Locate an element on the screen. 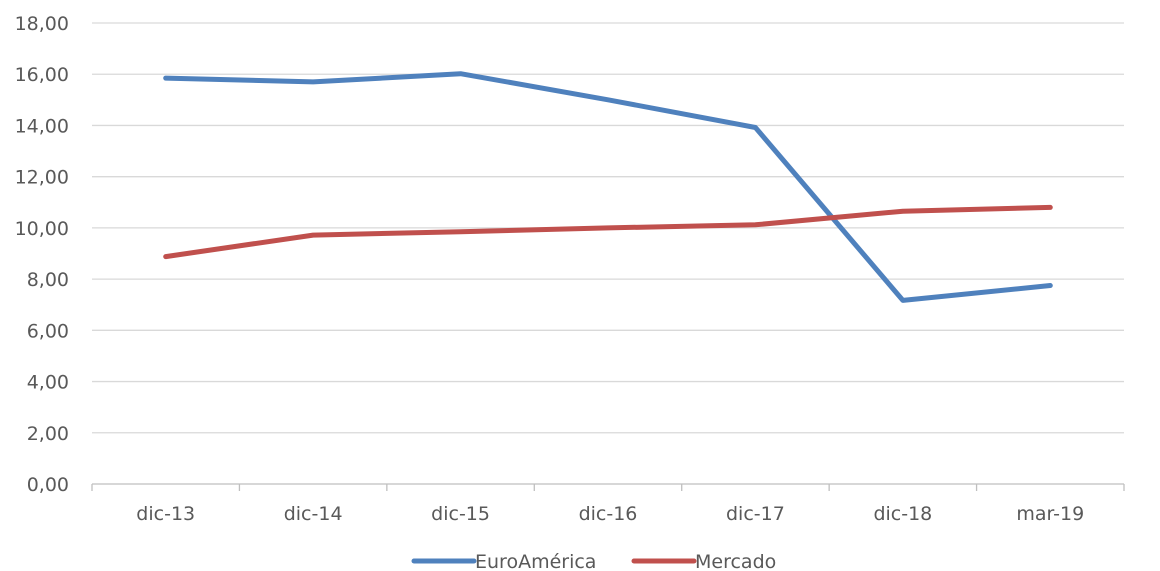  y-tick-label: 10,00 is located at coordinates (42, 229).